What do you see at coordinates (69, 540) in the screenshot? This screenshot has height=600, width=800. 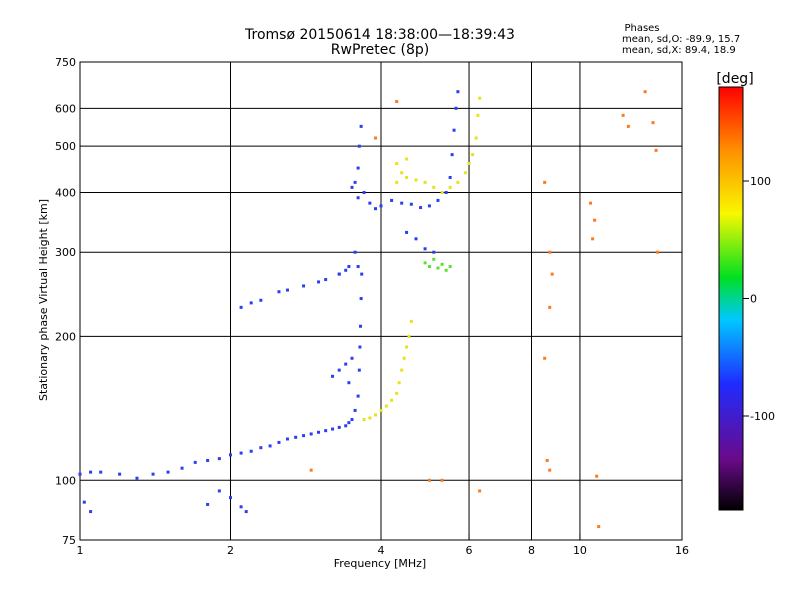 I see `y-tick-label: 75` at bounding box center [69, 540].